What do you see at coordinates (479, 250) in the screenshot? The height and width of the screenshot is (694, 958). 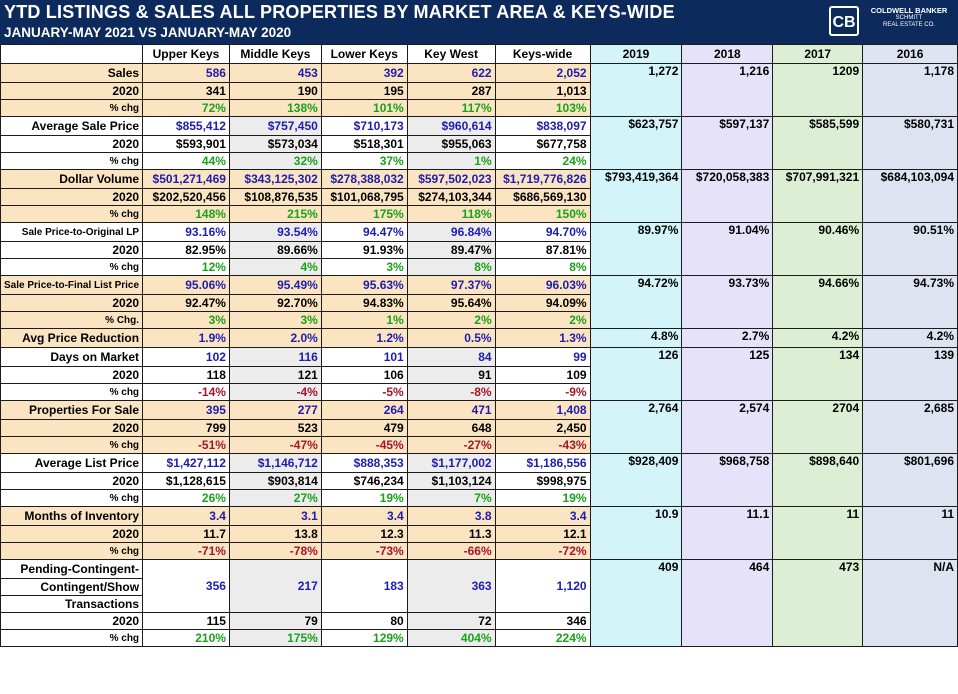 I see `prior-year-row: 2020 82.95% 89.66% 91.93% 89.47% 87.81%` at bounding box center [479, 250].